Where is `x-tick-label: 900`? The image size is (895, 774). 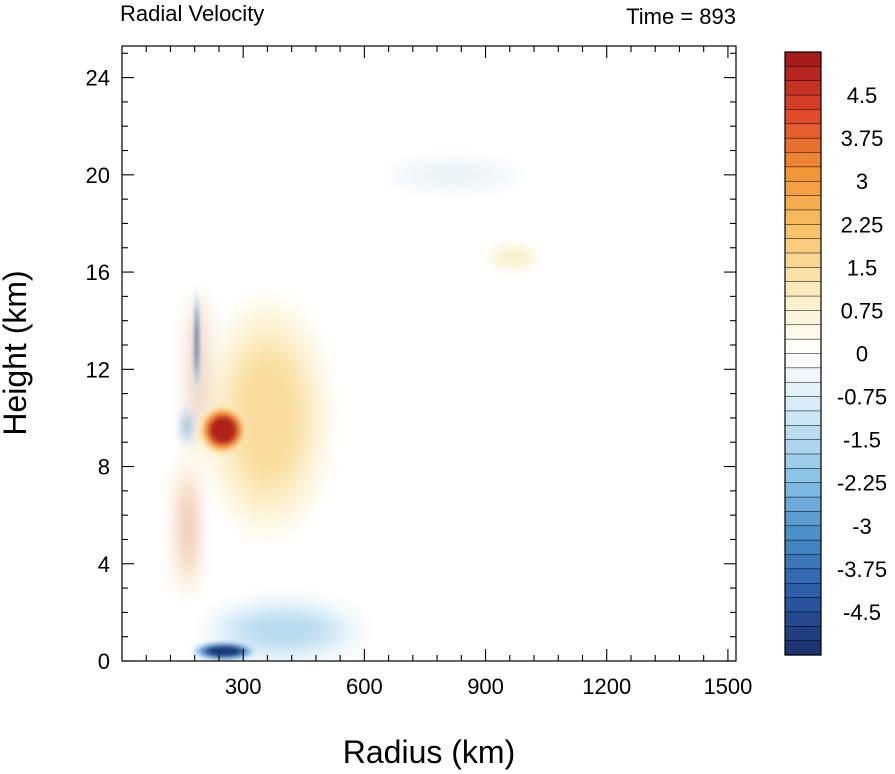 x-tick-label: 900 is located at coordinates (485, 686).